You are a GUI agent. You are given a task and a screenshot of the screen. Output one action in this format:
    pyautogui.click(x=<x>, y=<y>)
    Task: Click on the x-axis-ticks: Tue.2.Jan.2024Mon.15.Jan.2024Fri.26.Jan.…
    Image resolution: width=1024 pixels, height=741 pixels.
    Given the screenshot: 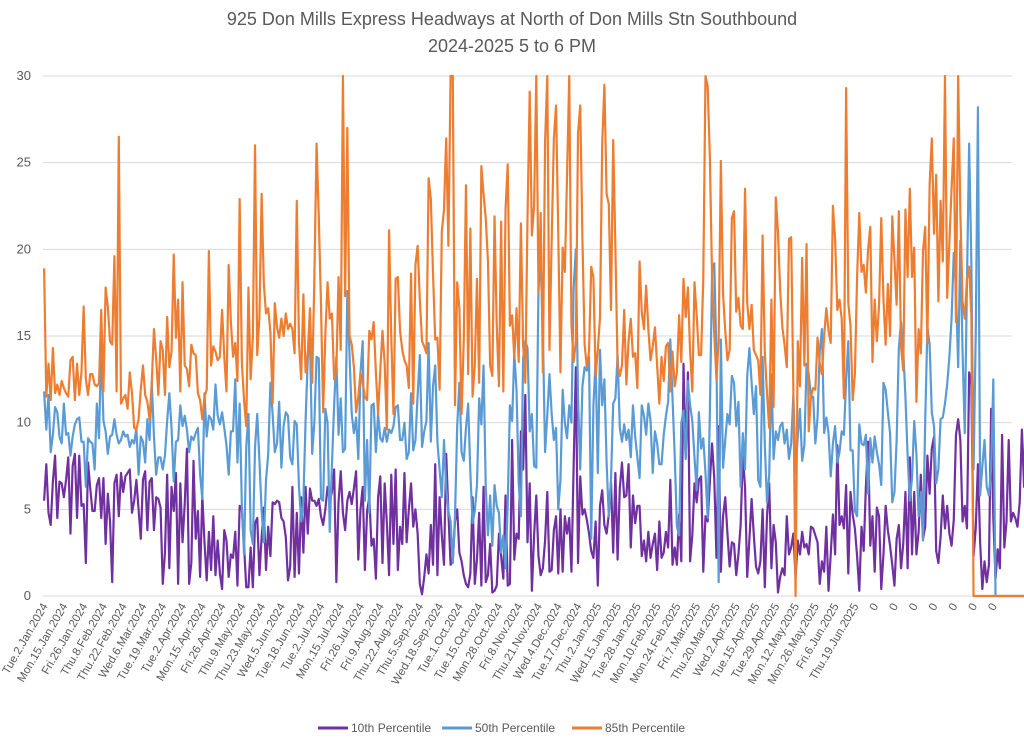 What is the action you would take?
    pyautogui.click(x=500, y=644)
    